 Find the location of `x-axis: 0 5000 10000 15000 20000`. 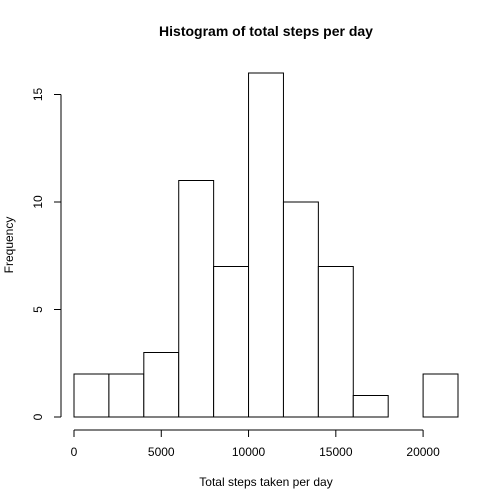

x-axis: 0 5000 10000 15000 20000 is located at coordinates (255, 444).